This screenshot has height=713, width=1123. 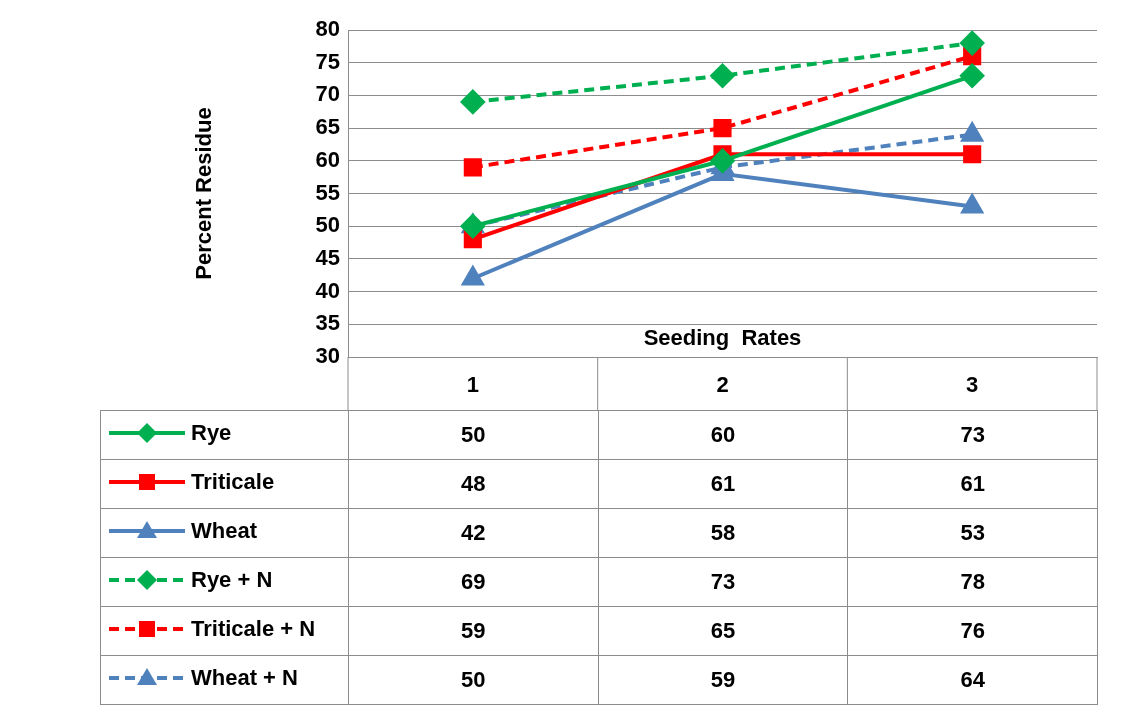 What do you see at coordinates (327, 323) in the screenshot?
I see `y-tick-label: 35` at bounding box center [327, 323].